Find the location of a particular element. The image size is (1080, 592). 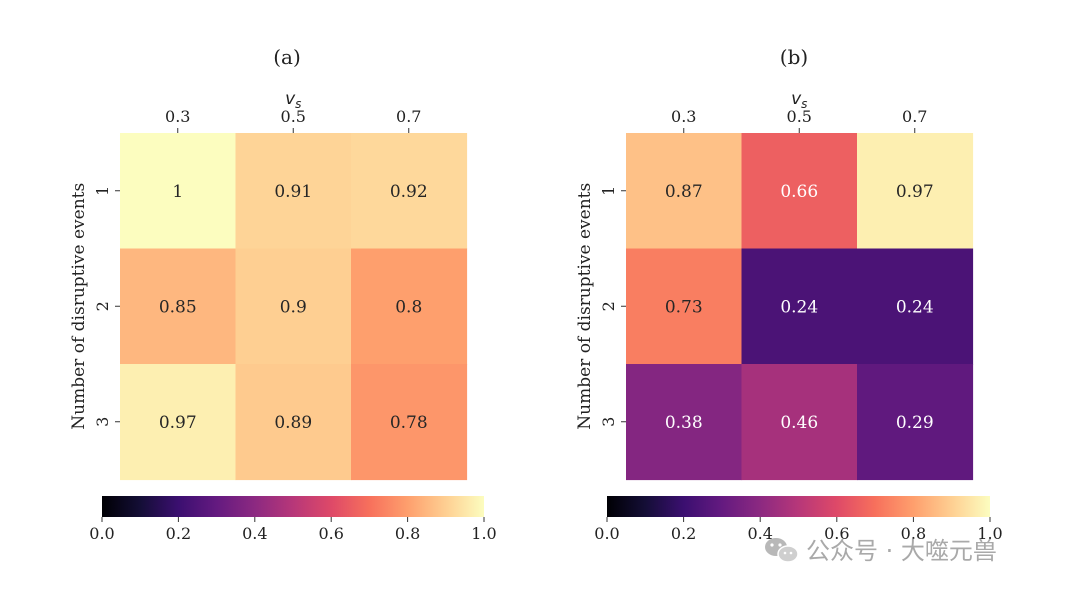

cell-label: 0.9 is located at coordinates (293, 307).